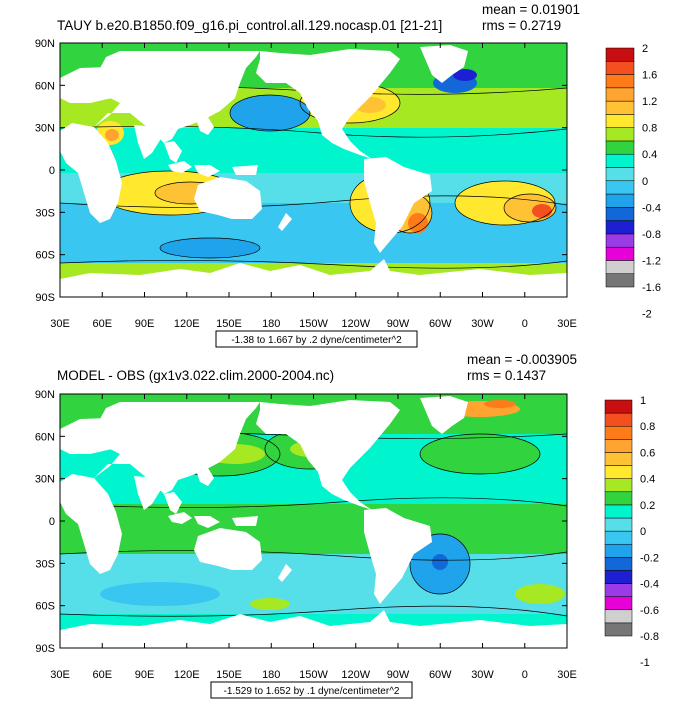 The width and height of the screenshot is (700, 705). Describe the element at coordinates (313, 324) in the screenshot. I see `top-x-tick-label: 150W` at that location.